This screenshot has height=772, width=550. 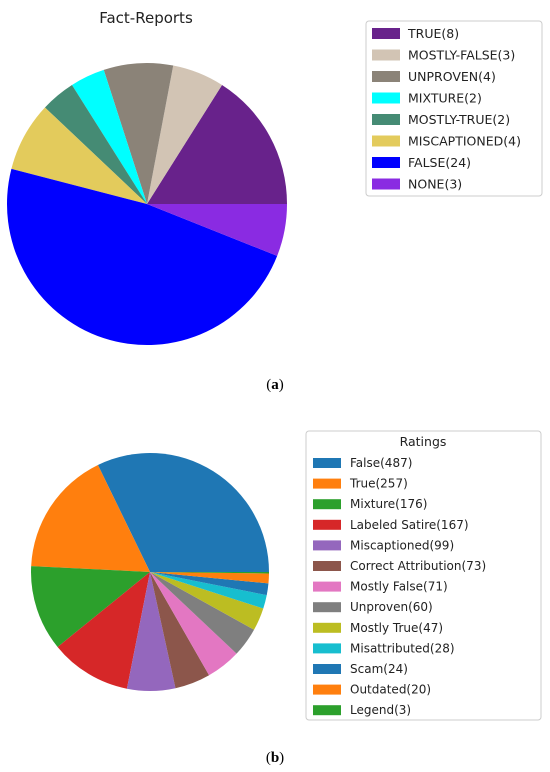 I want to click on pie-b-slice-labeled-satire, so click(x=103, y=630).